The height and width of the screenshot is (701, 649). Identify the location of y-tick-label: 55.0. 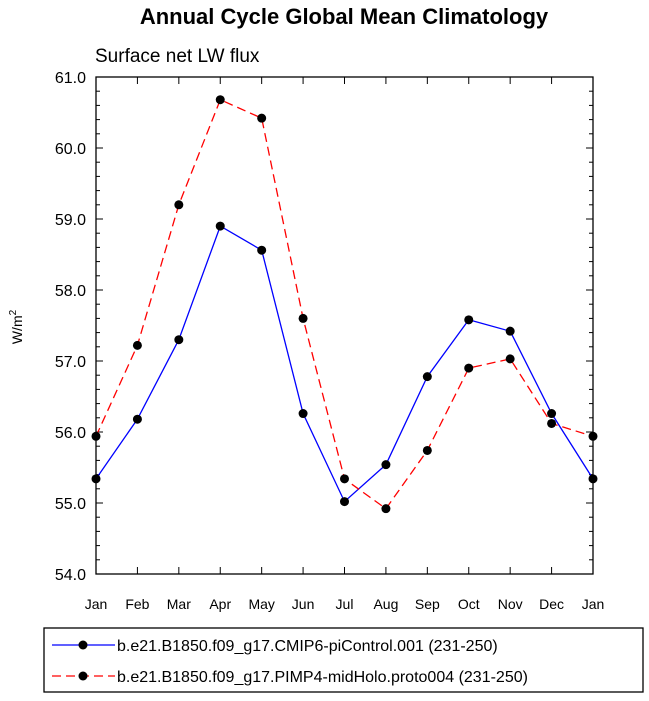
(70, 504).